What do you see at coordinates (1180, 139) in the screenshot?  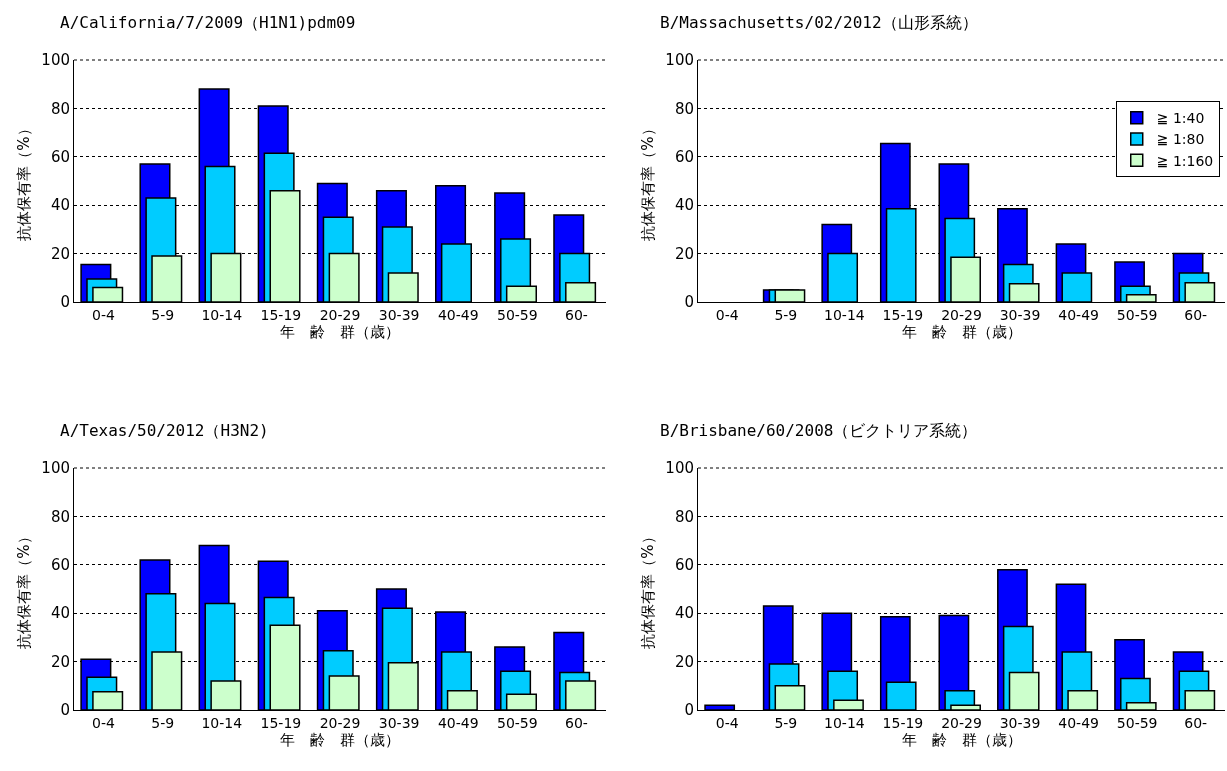 I see `legend-label: ≧ 1:80` at bounding box center [1180, 139].